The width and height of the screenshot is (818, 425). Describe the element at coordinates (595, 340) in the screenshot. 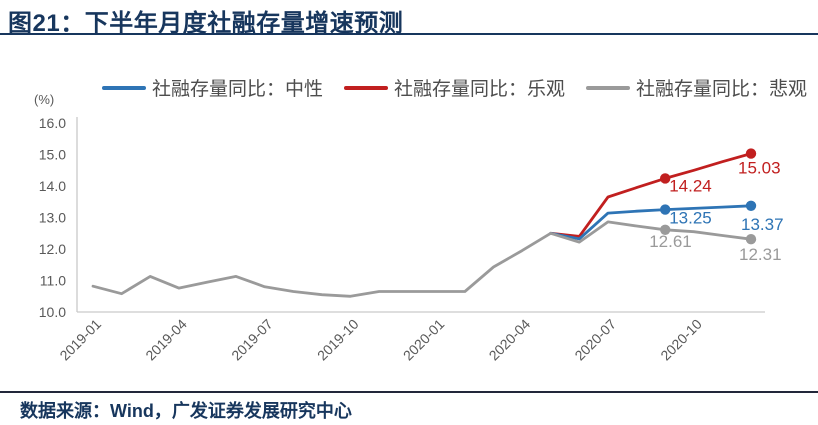

I see `x-tick-label: 2020-07` at that location.